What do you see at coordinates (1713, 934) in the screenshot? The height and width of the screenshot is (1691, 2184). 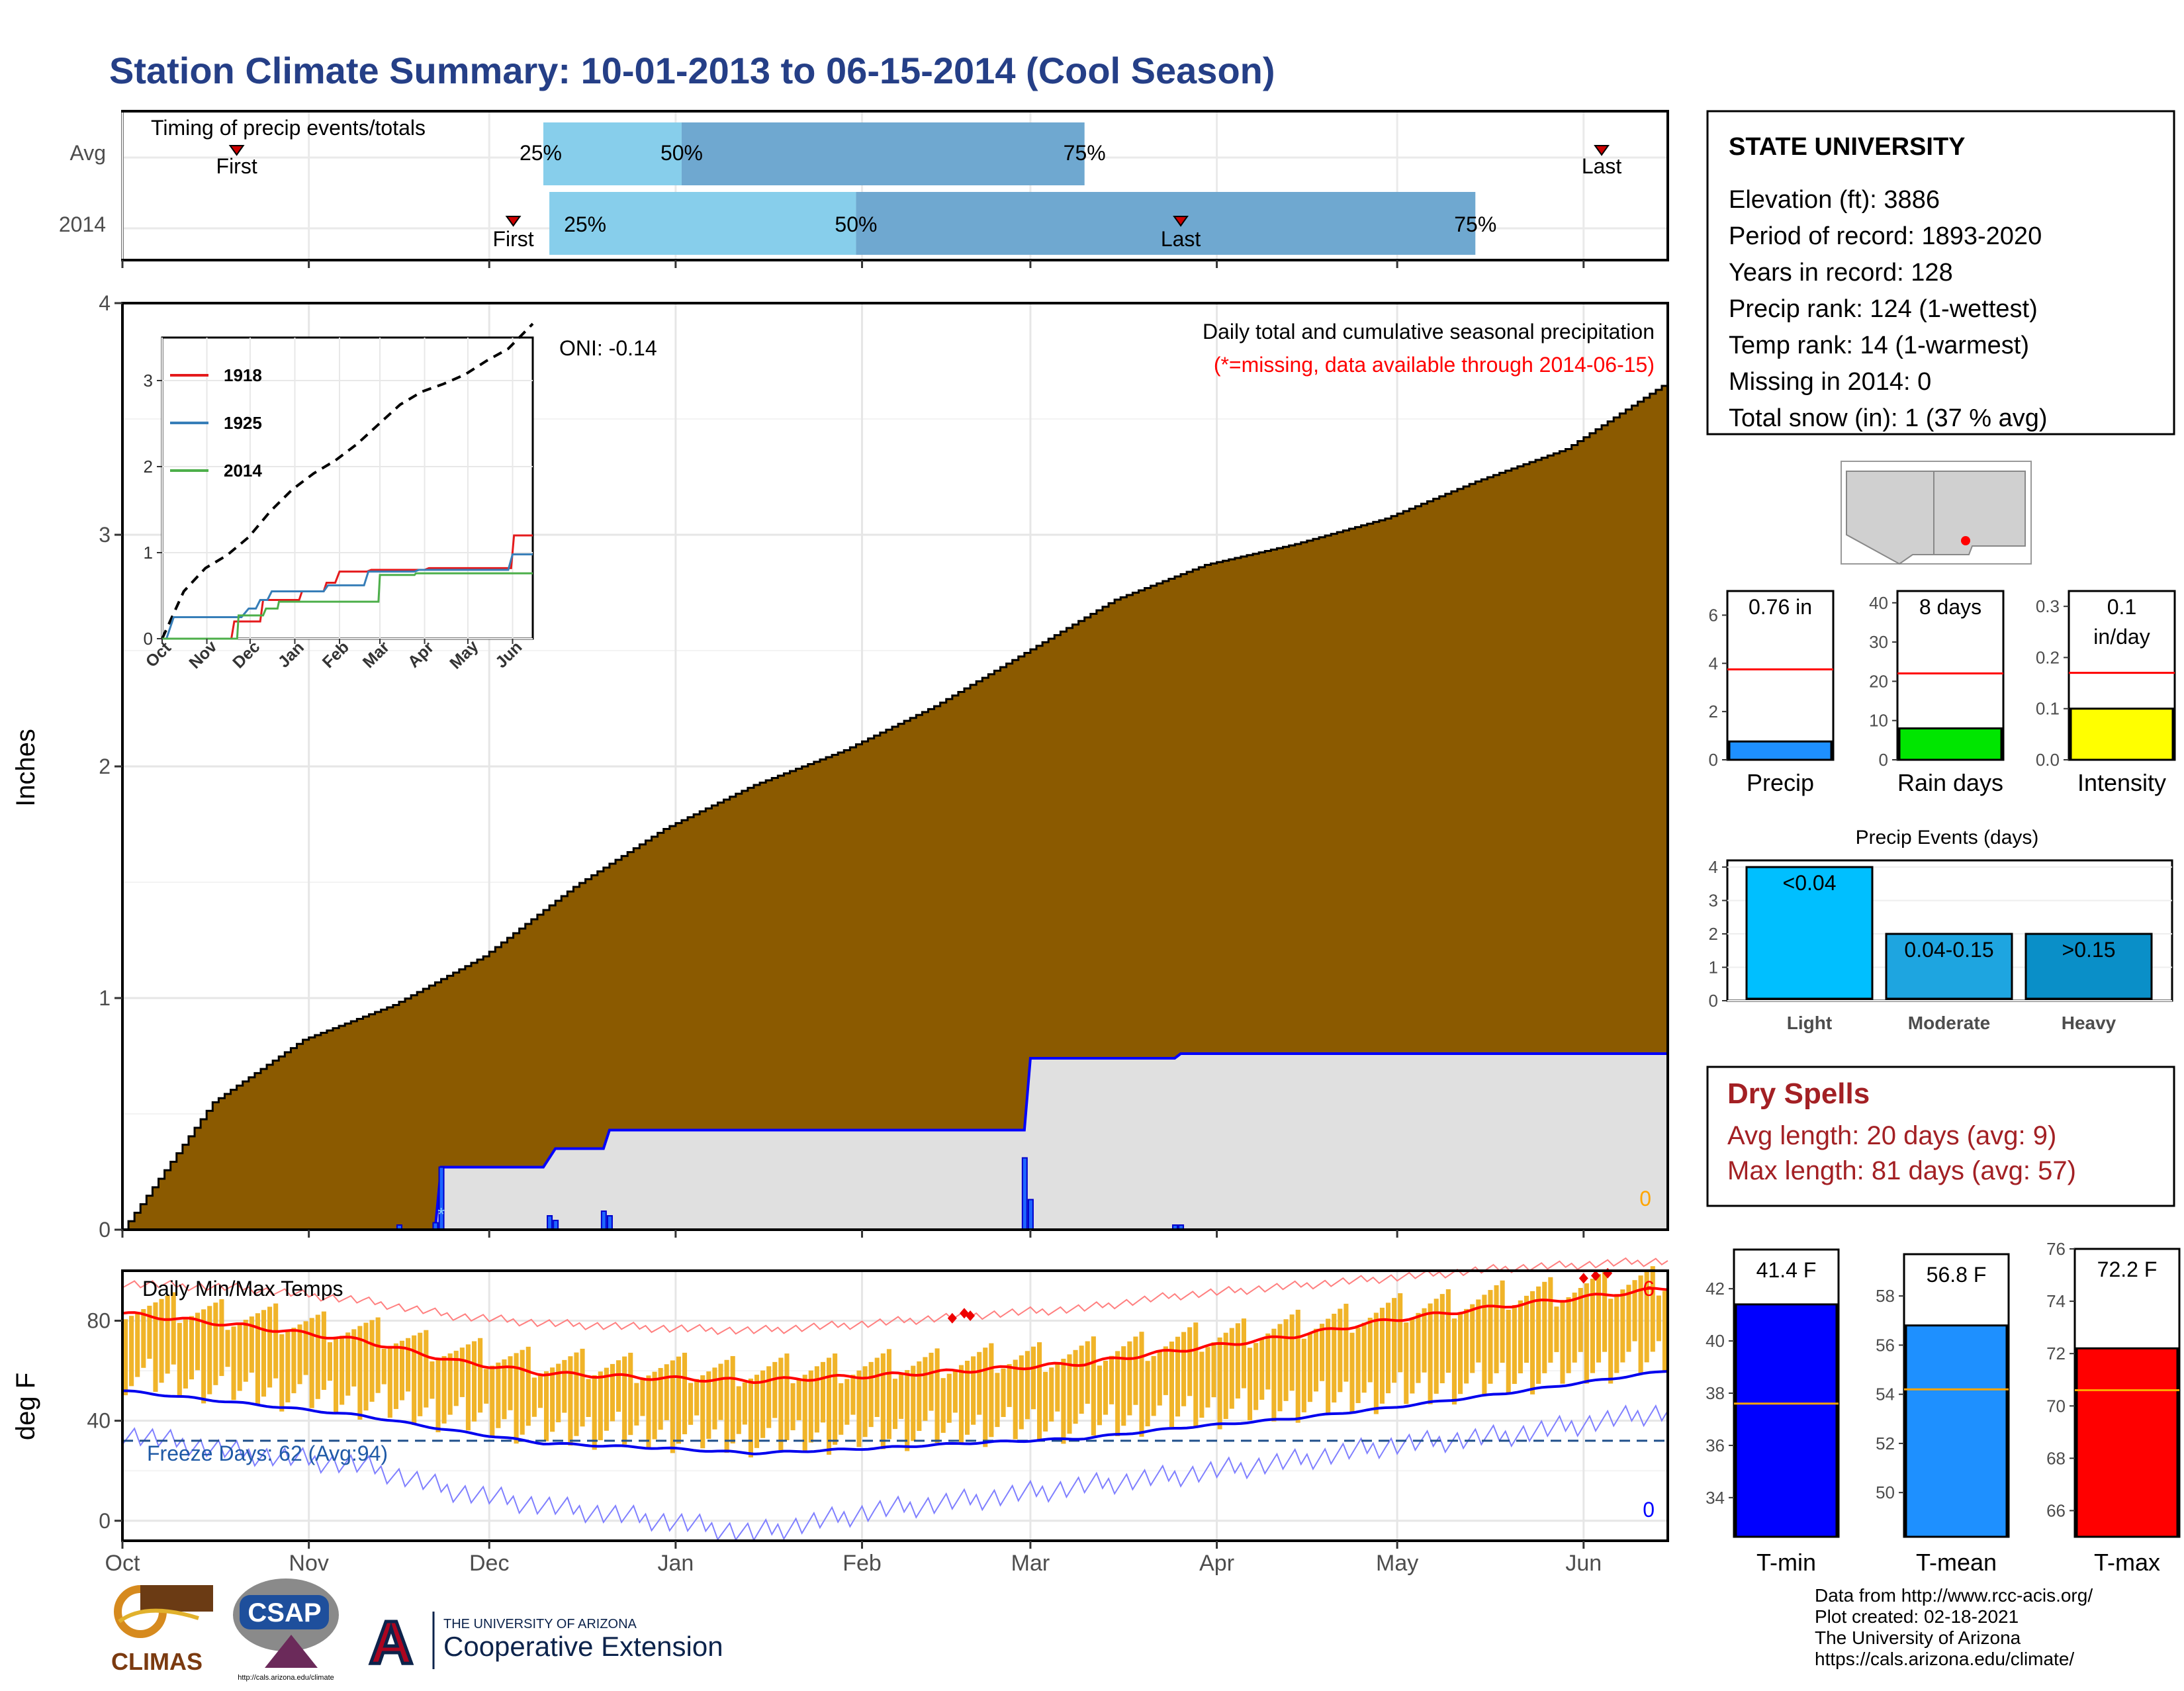 I see `events-ytick-label: 2` at bounding box center [1713, 934].